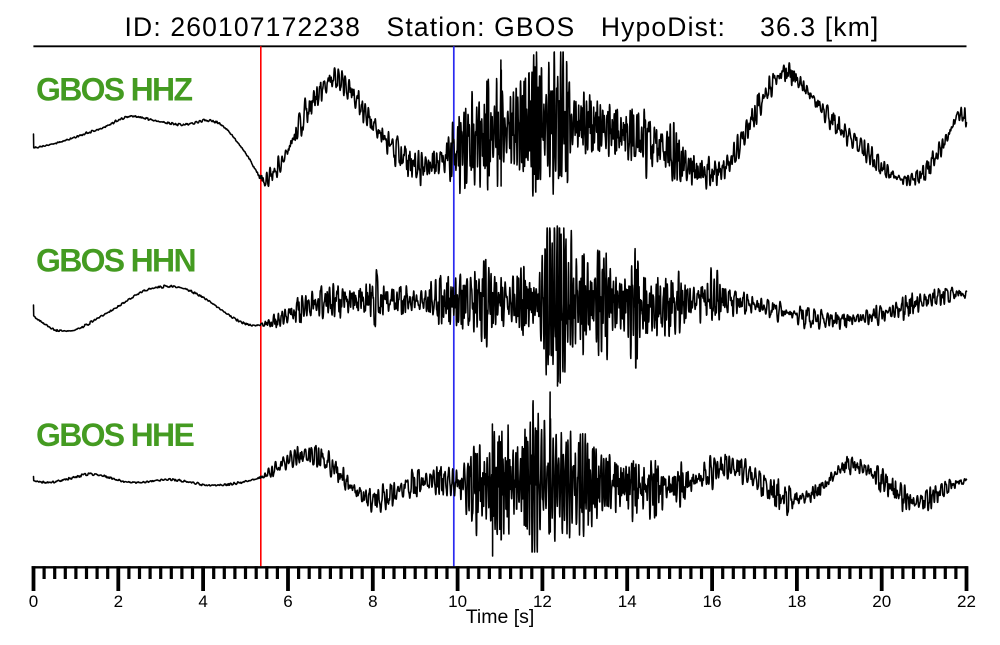 The image size is (1000, 645). Describe the element at coordinates (627, 601) in the screenshot. I see `svg-text: 14` at that location.